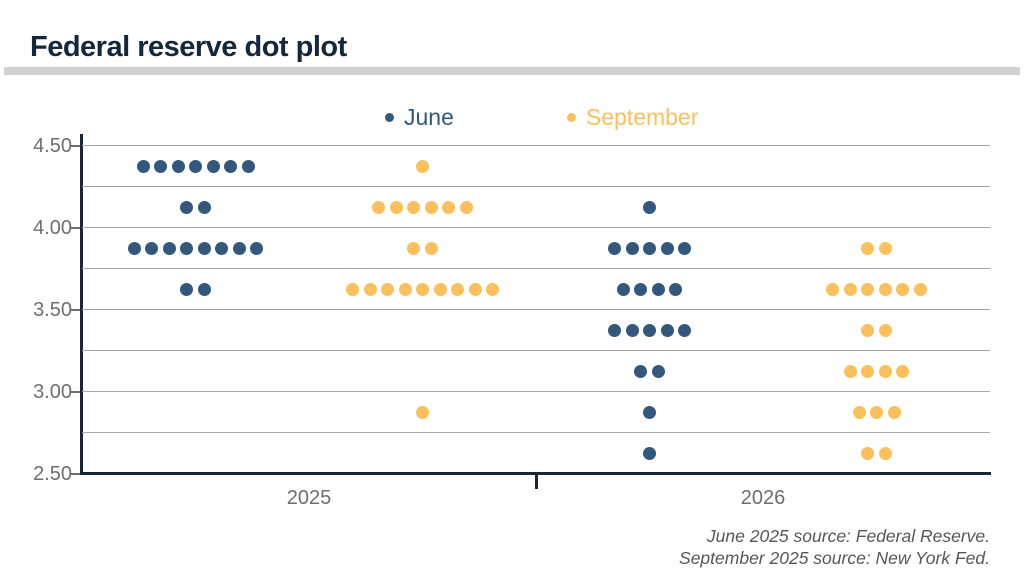 The image size is (1024, 578). What do you see at coordinates (536, 481) in the screenshot?
I see `x-divider-tick` at bounding box center [536, 481].